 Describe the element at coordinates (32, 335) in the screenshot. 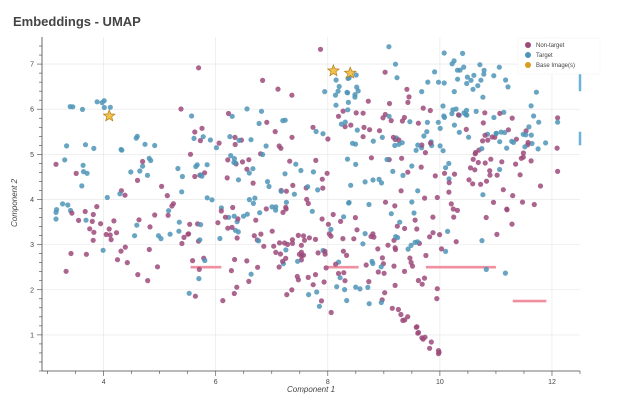

I see `y-tick-label: 1` at that location.